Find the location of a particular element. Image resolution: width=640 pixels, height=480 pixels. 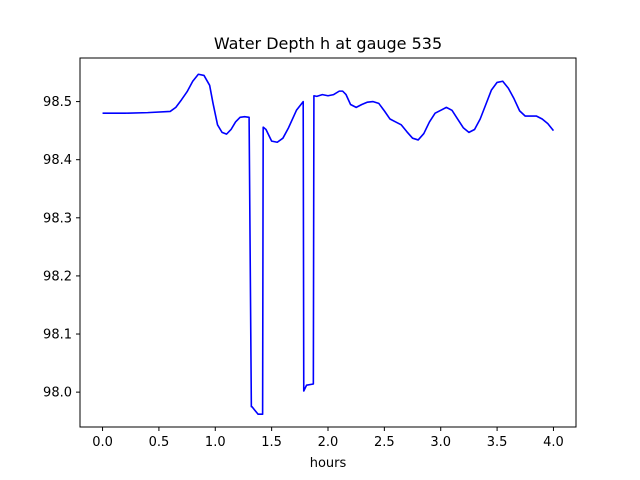

x-tick-label: 3.0 is located at coordinates (440, 442).